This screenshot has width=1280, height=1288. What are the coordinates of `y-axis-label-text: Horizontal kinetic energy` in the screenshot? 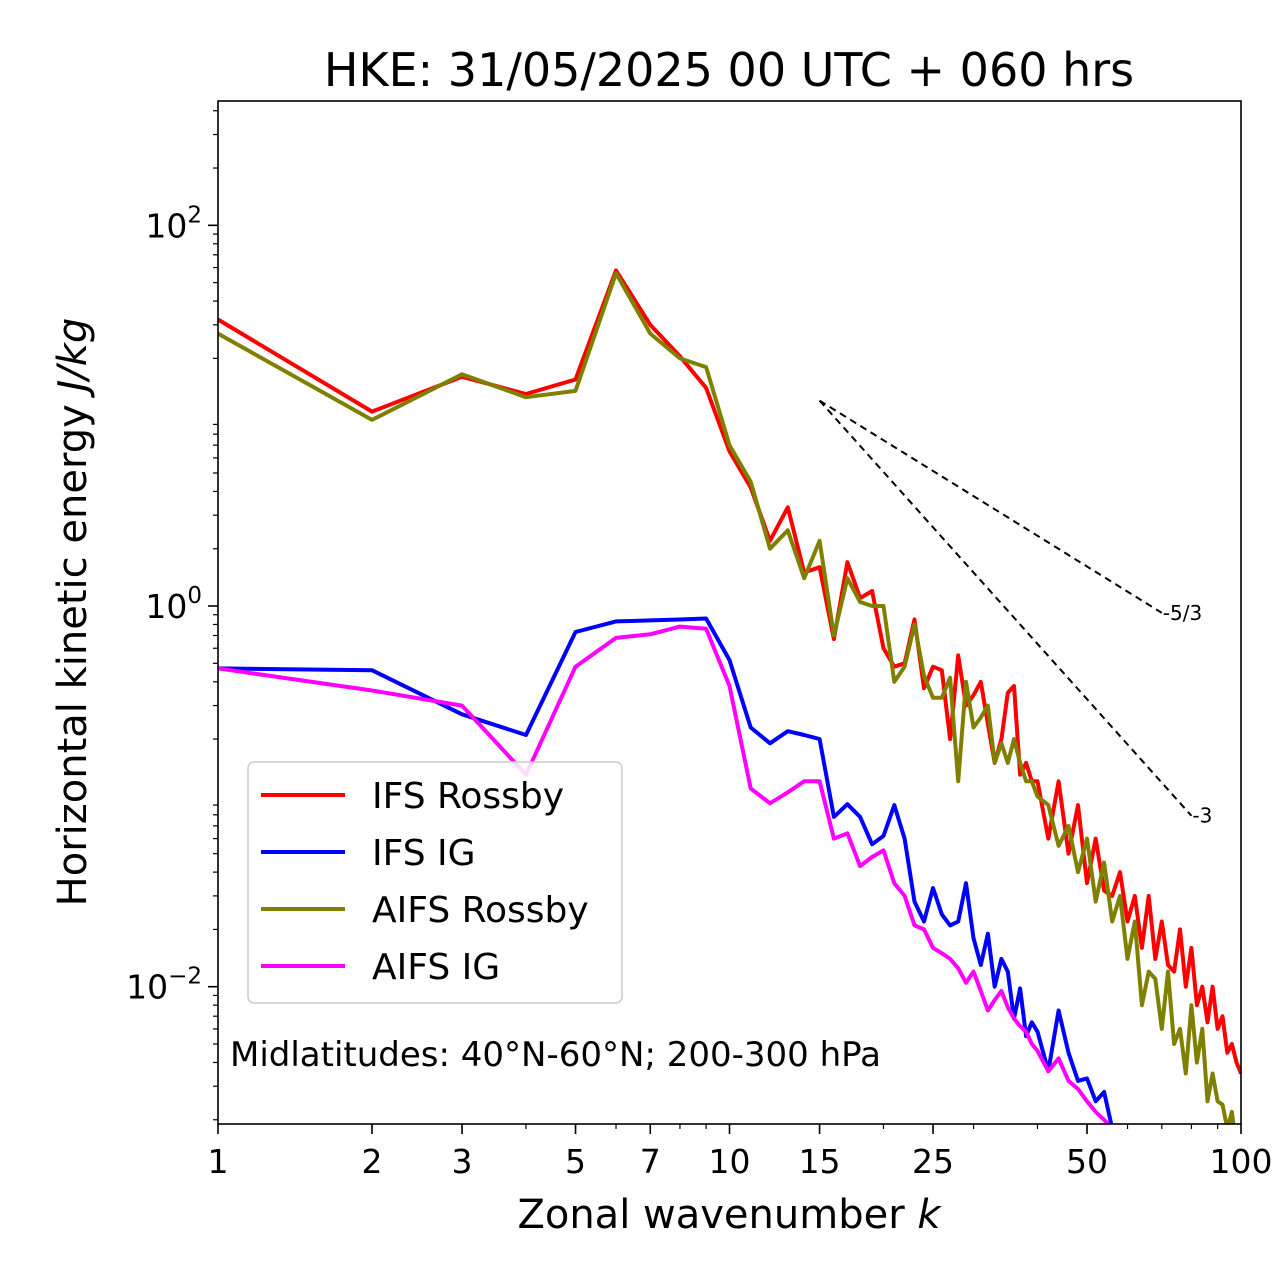 It's located at (73, 655).